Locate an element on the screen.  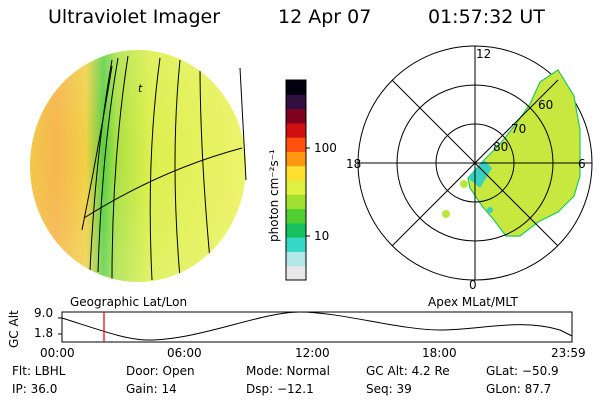
apex-caption: Apex MLat/MLT is located at coordinates (473, 302).